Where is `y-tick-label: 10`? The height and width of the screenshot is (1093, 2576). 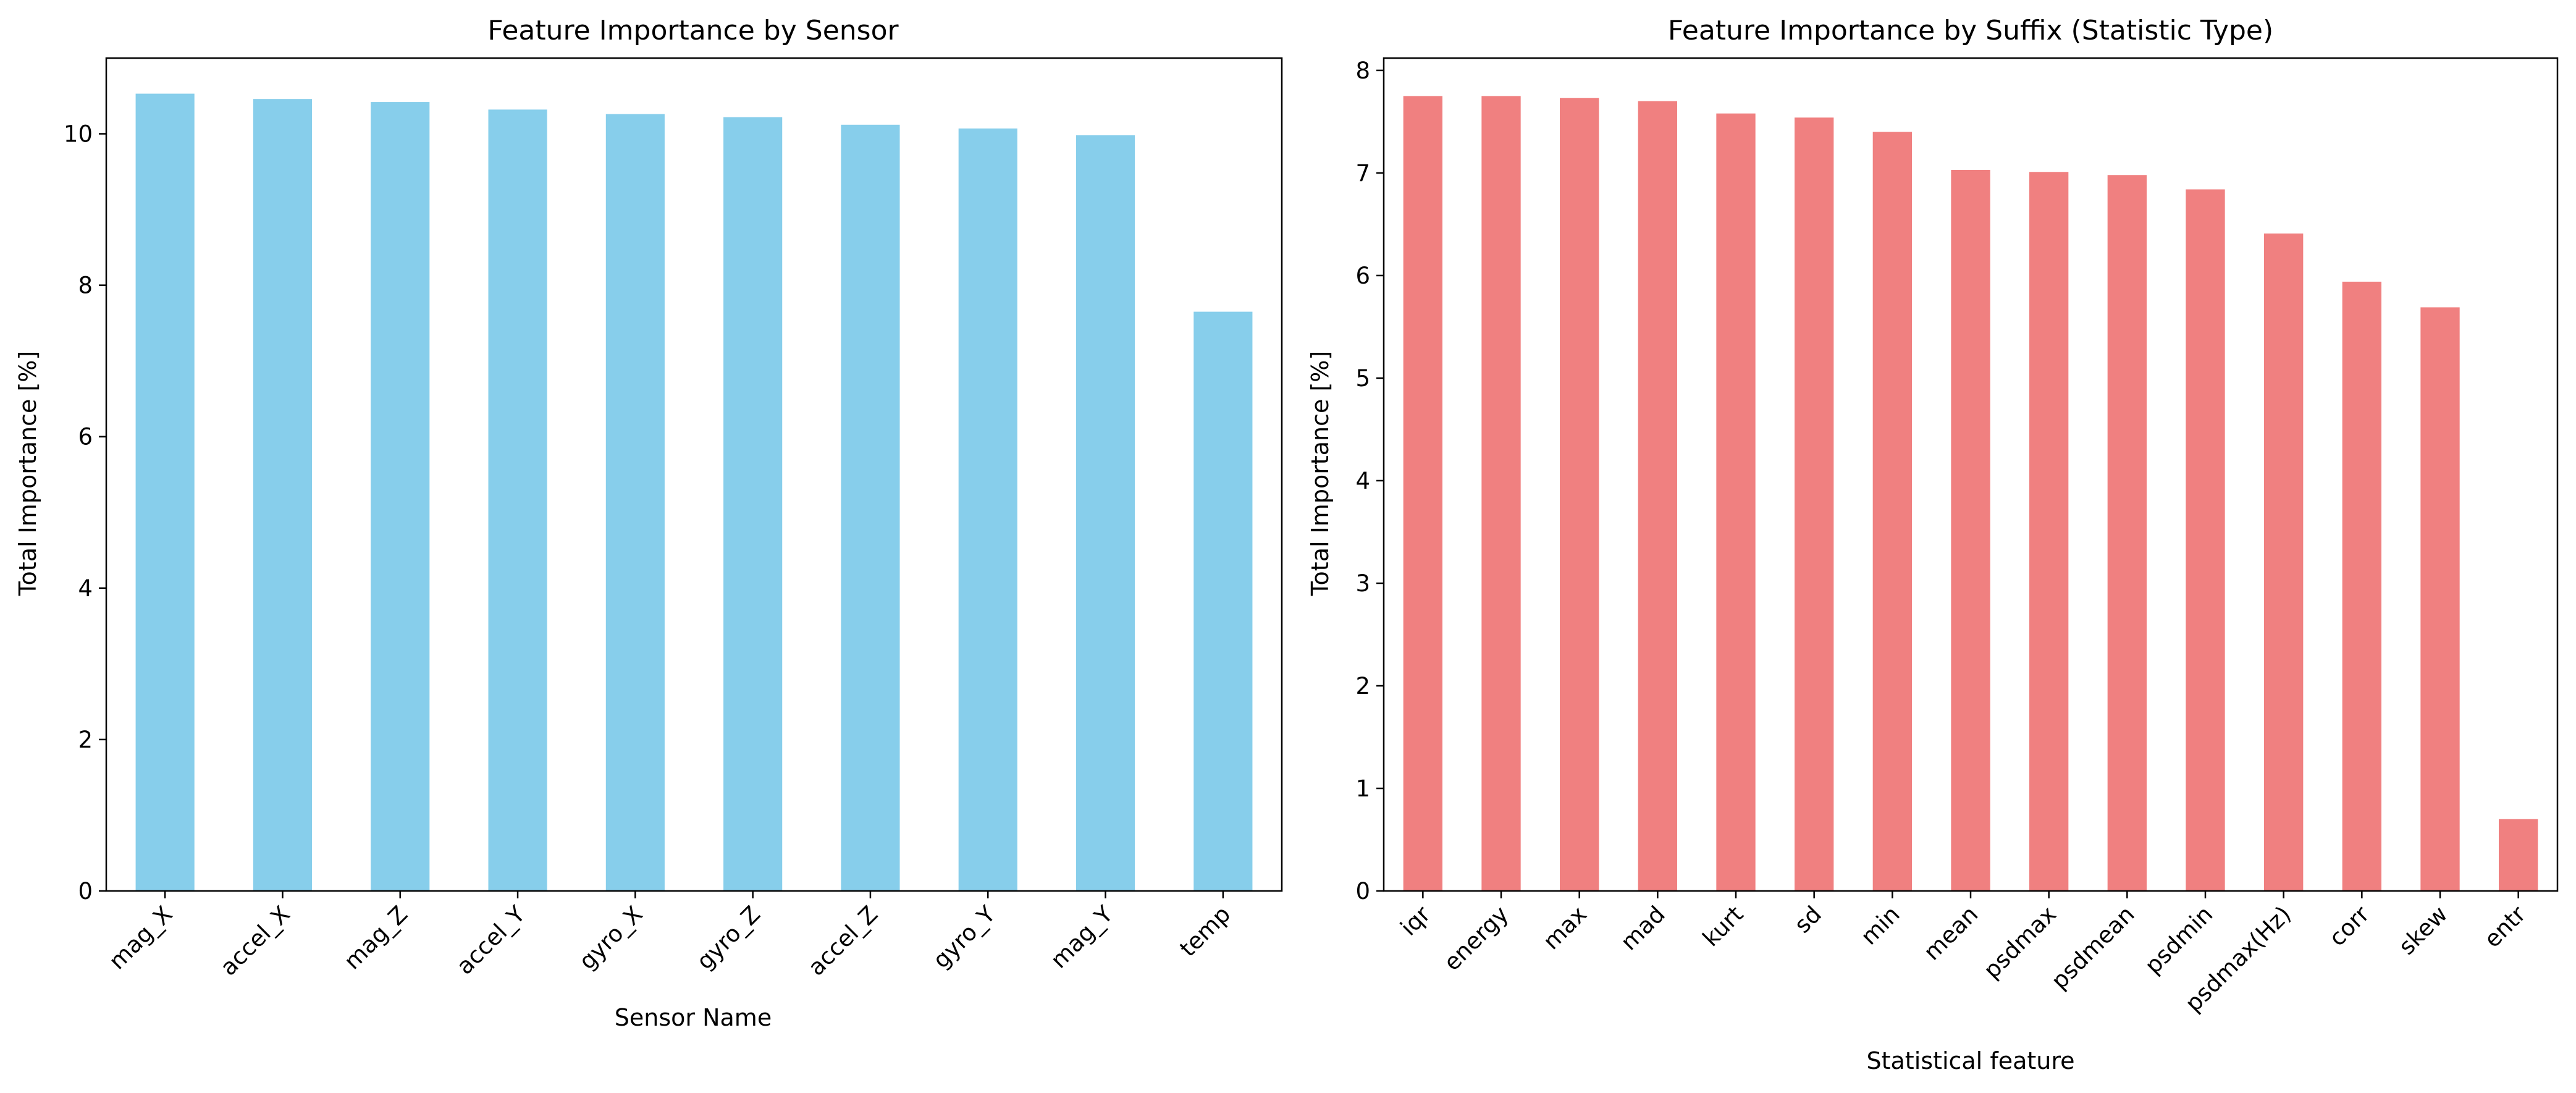
y-tick-label: 10 is located at coordinates (78, 135).